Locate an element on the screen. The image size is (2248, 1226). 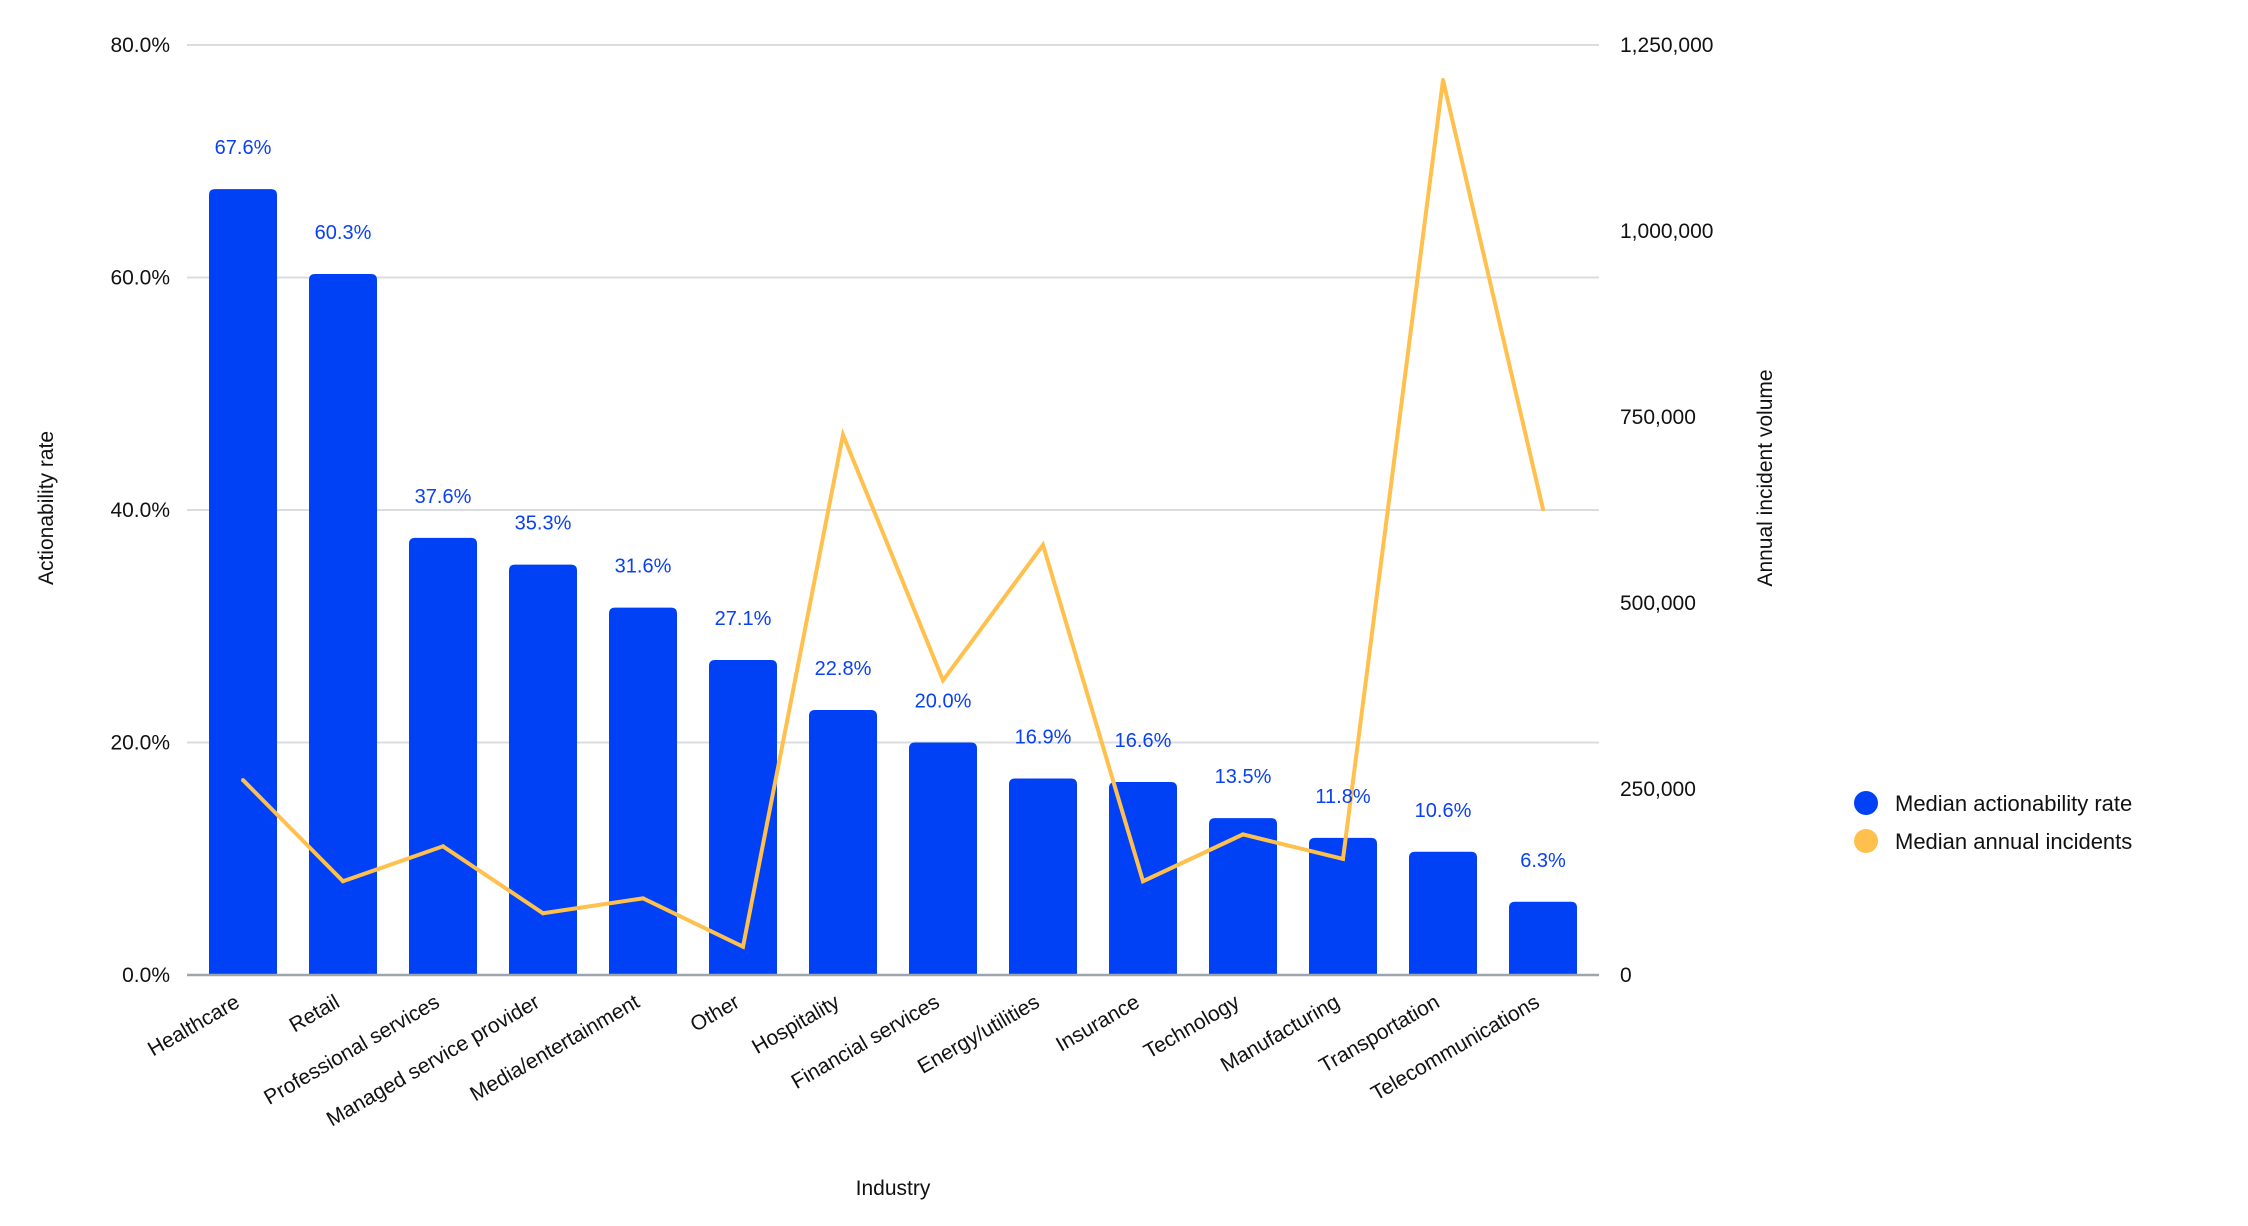
bar-value-label: 11.8% is located at coordinates (1342, 797).